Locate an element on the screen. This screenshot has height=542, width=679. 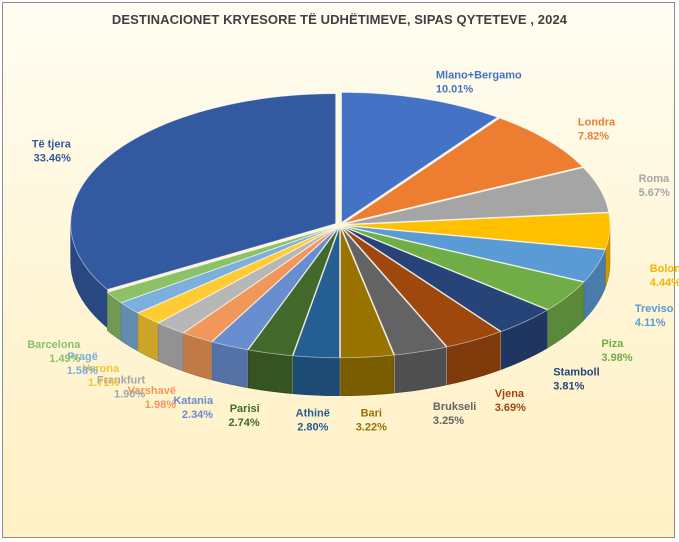
slice-label-athine: Athinë 2.80% is located at coordinates (313, 421).